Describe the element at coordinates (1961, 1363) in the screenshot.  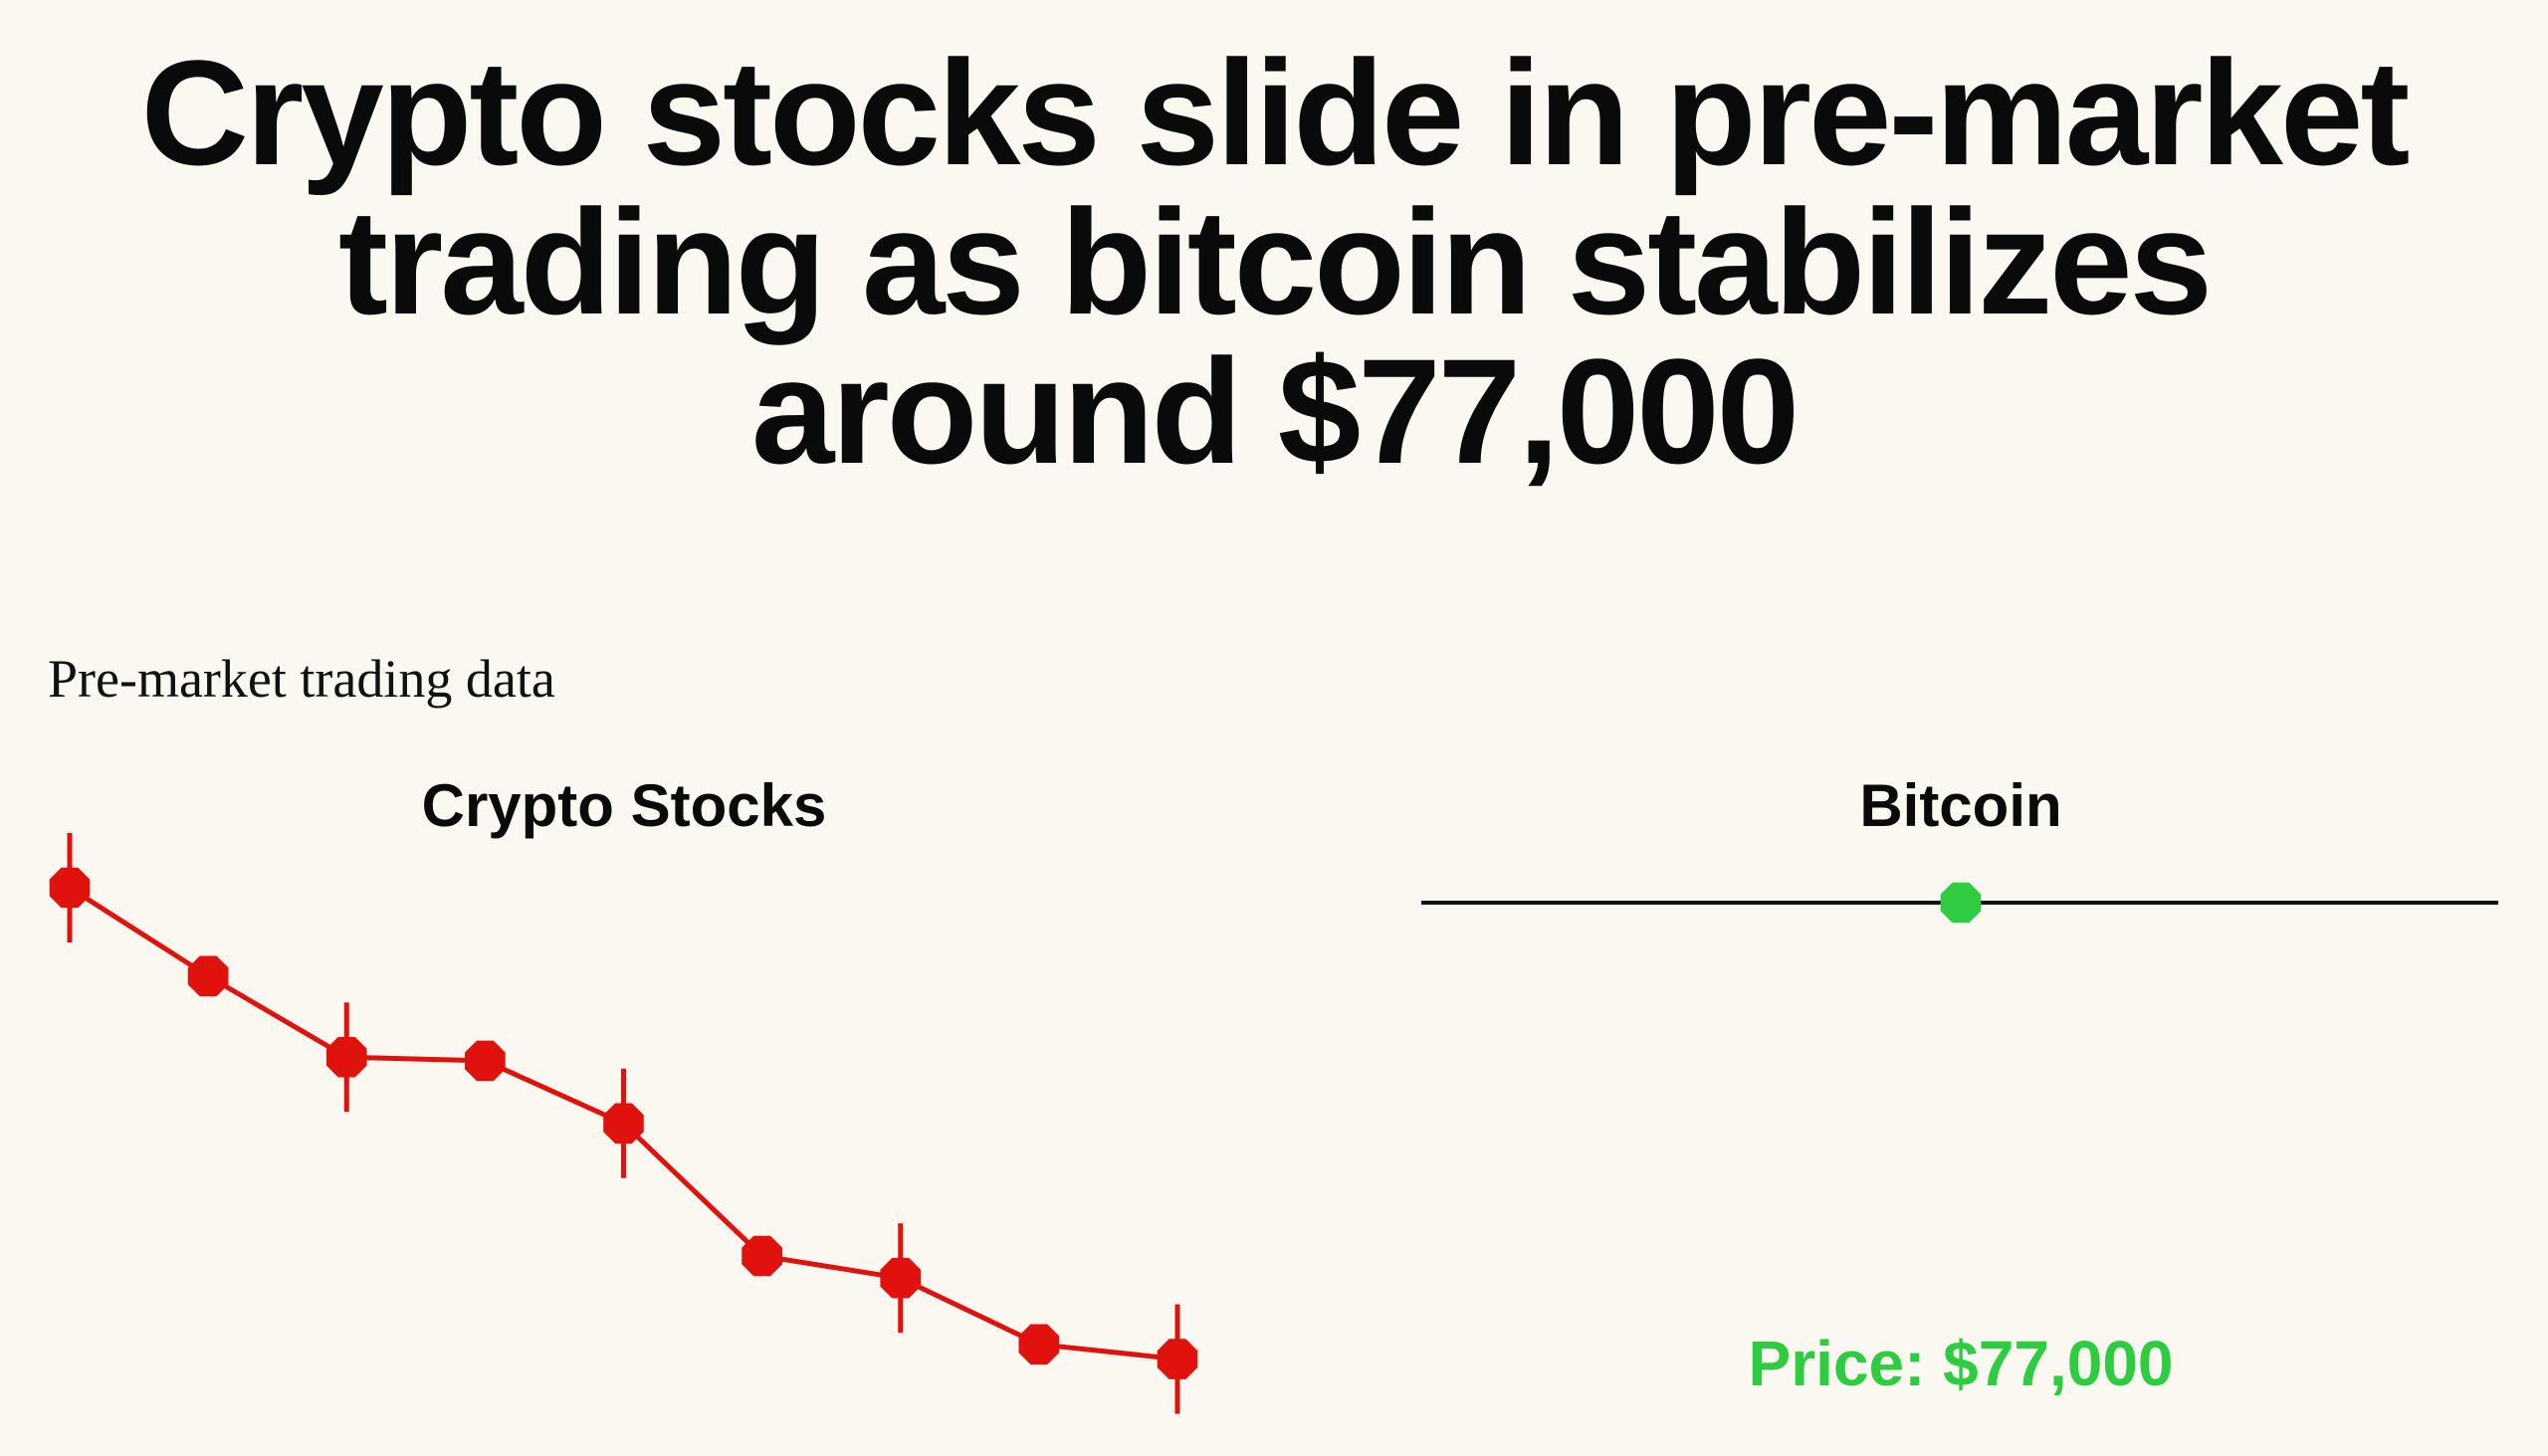
I see `bitcoin-price-label: Price: $77,000` at that location.